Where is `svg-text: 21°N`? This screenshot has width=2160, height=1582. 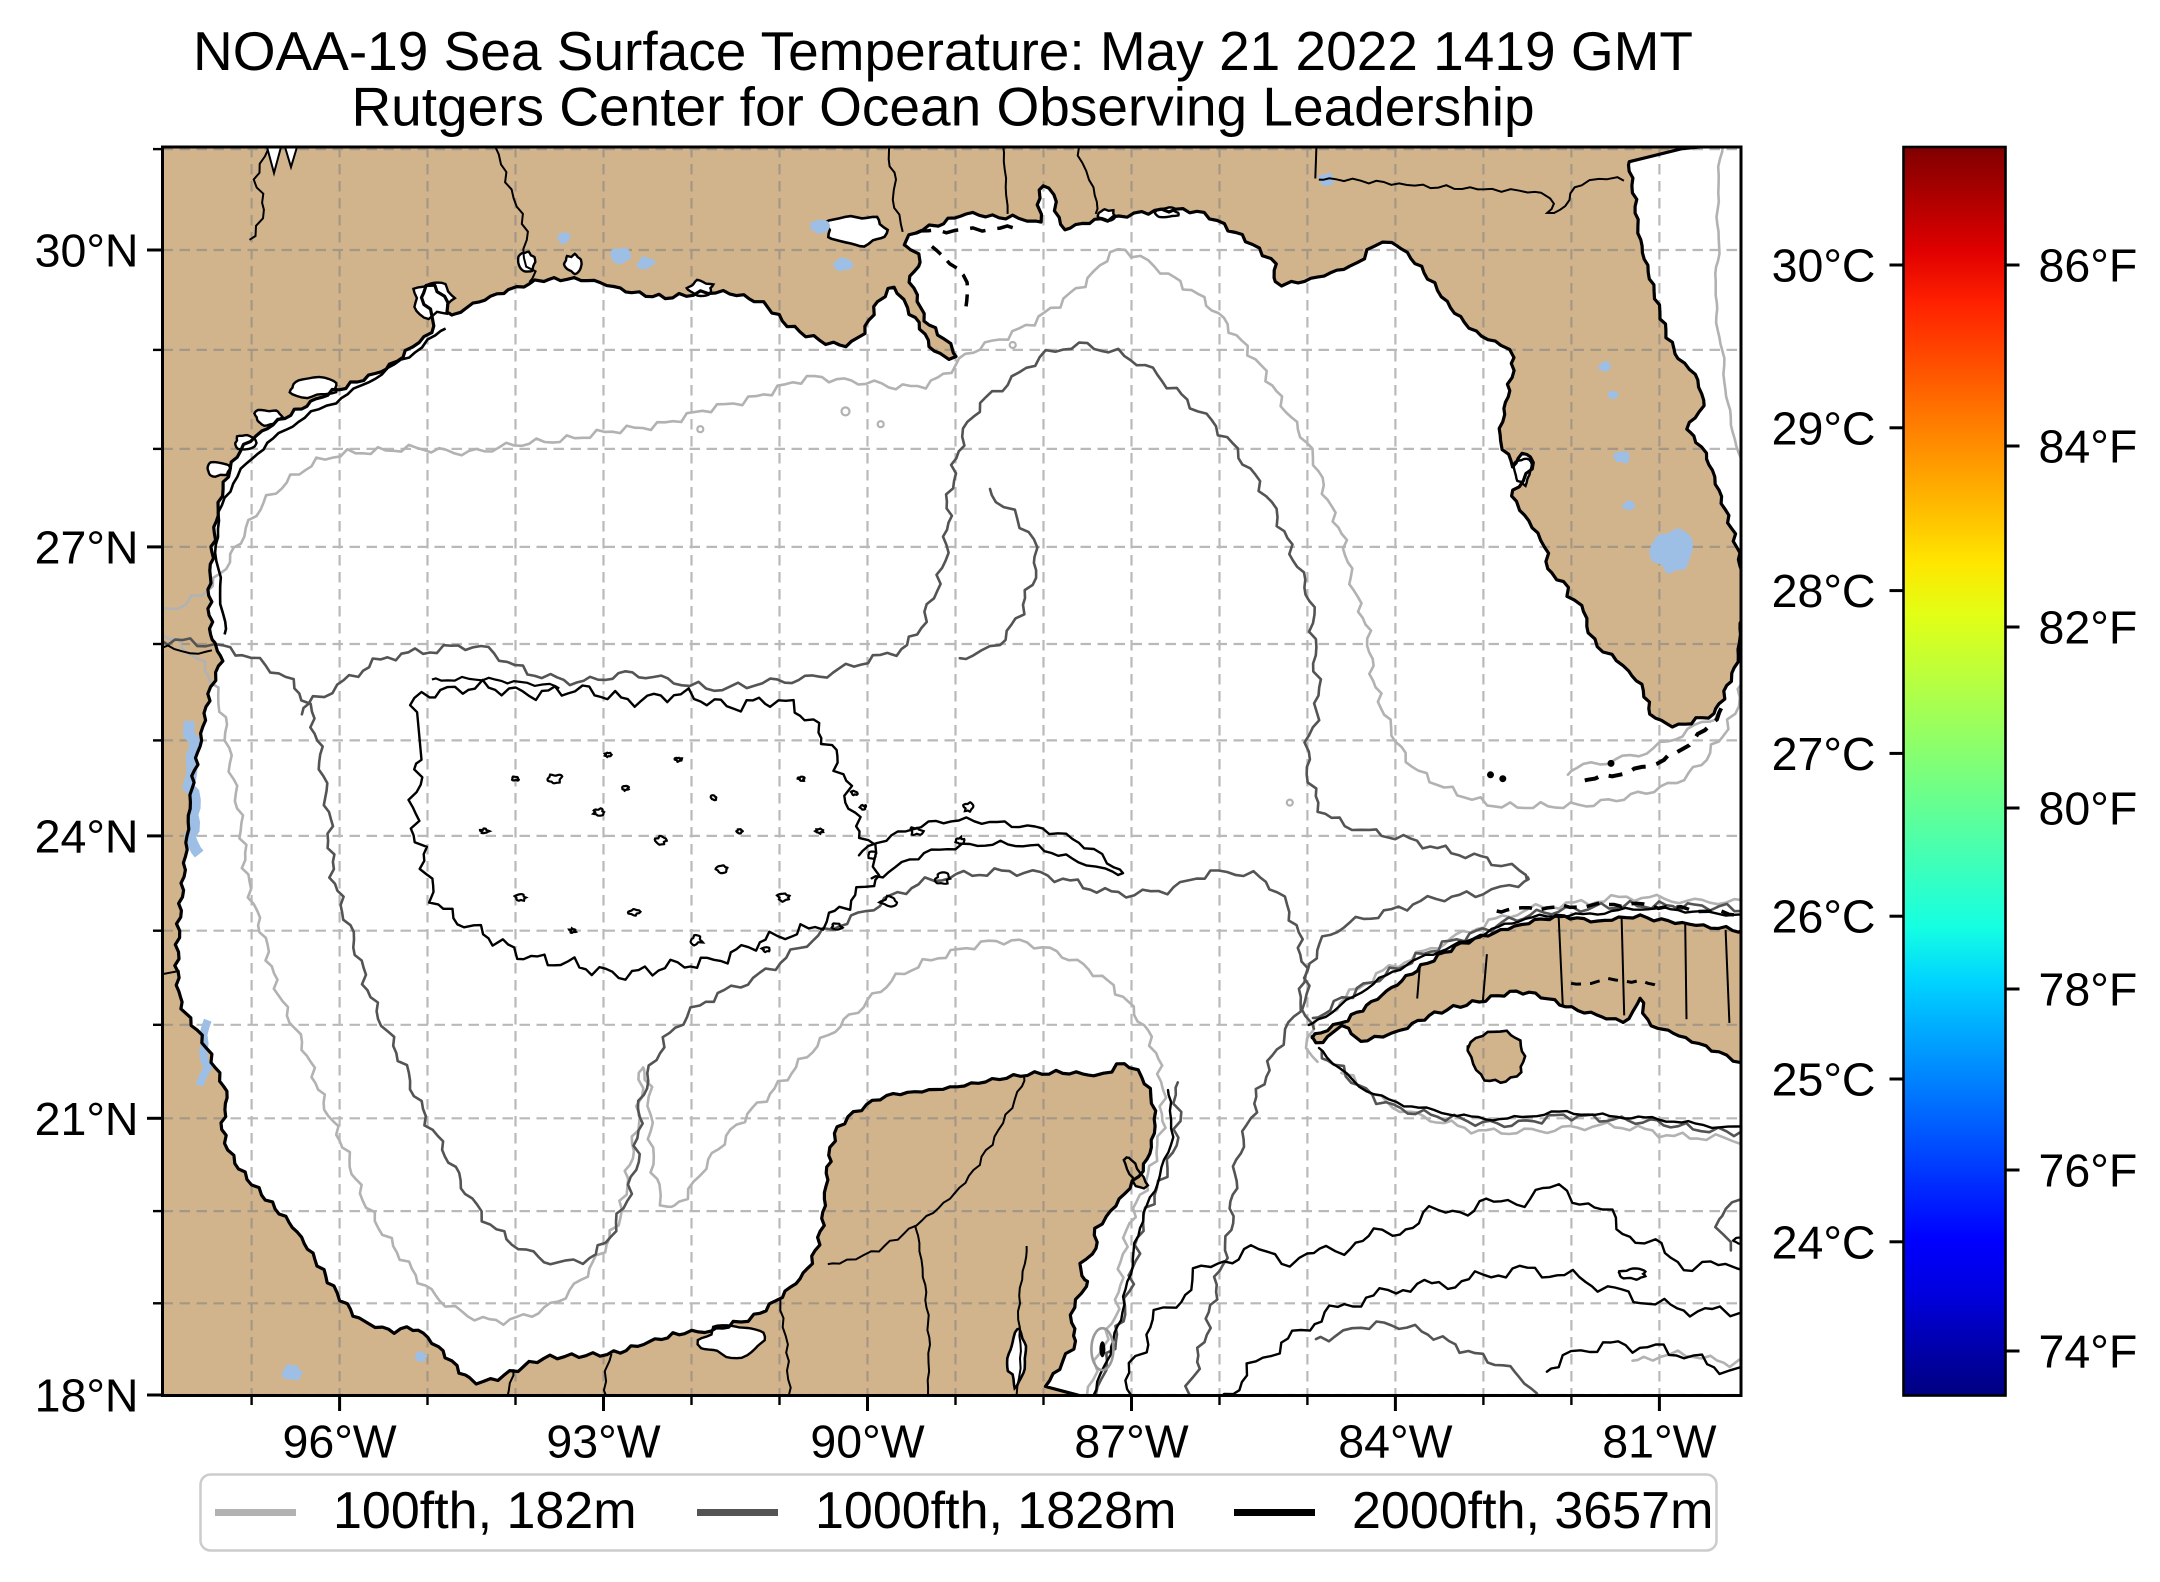 svg-text: 21°N is located at coordinates (87, 1119).